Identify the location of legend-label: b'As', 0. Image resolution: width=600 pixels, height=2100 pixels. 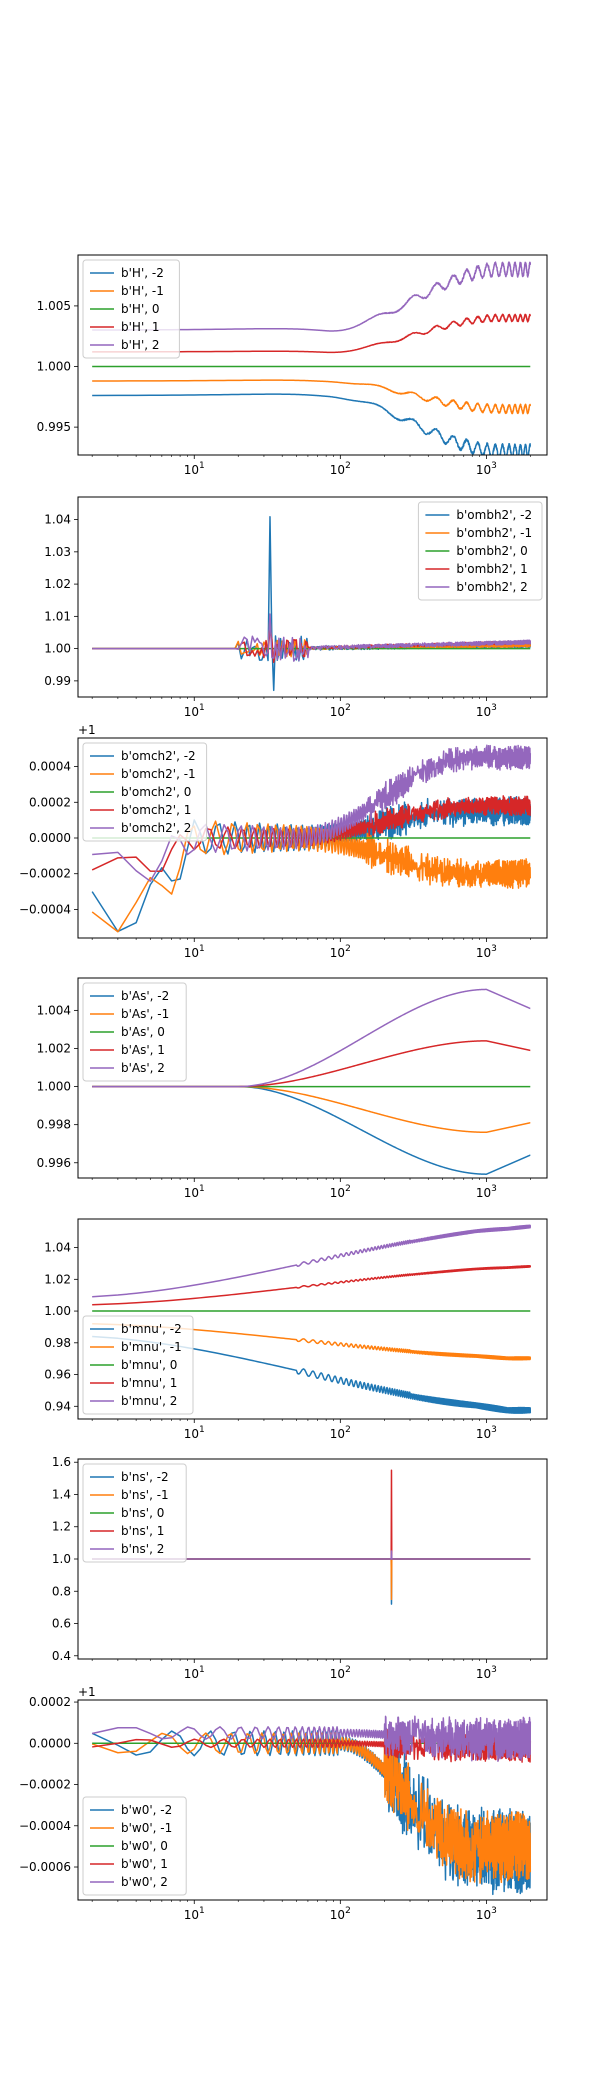
(143, 1032).